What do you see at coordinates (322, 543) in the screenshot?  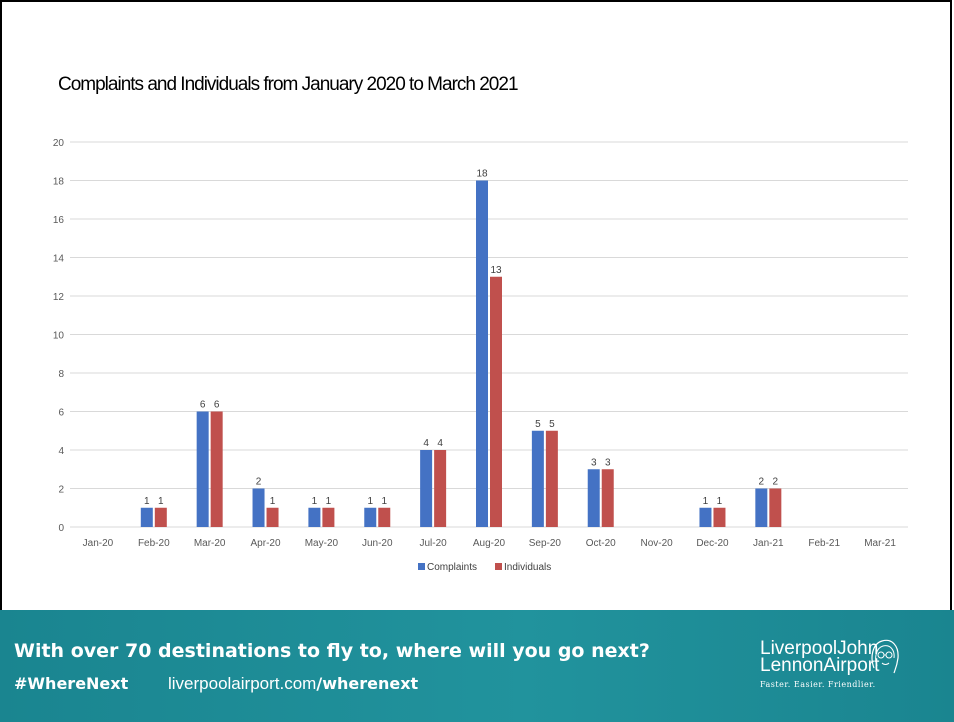 I see `x-tick-label: May-20` at bounding box center [322, 543].